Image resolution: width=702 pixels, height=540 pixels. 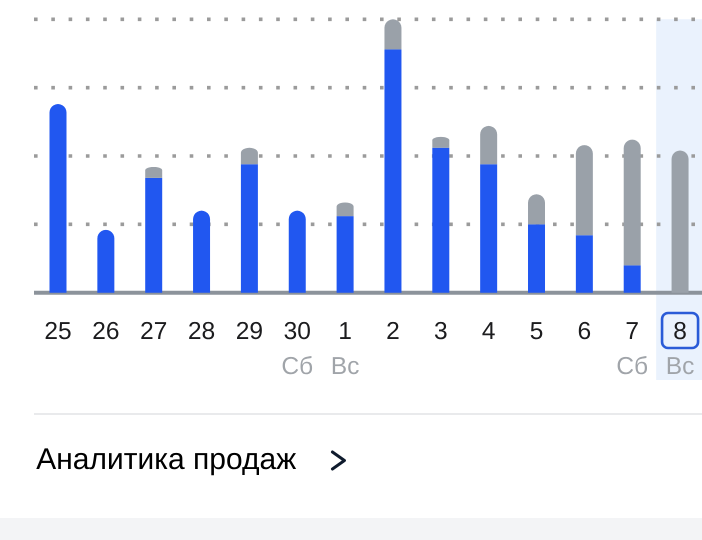 What do you see at coordinates (536, 331) in the screenshot?
I see `x-tick-label: 5` at bounding box center [536, 331].